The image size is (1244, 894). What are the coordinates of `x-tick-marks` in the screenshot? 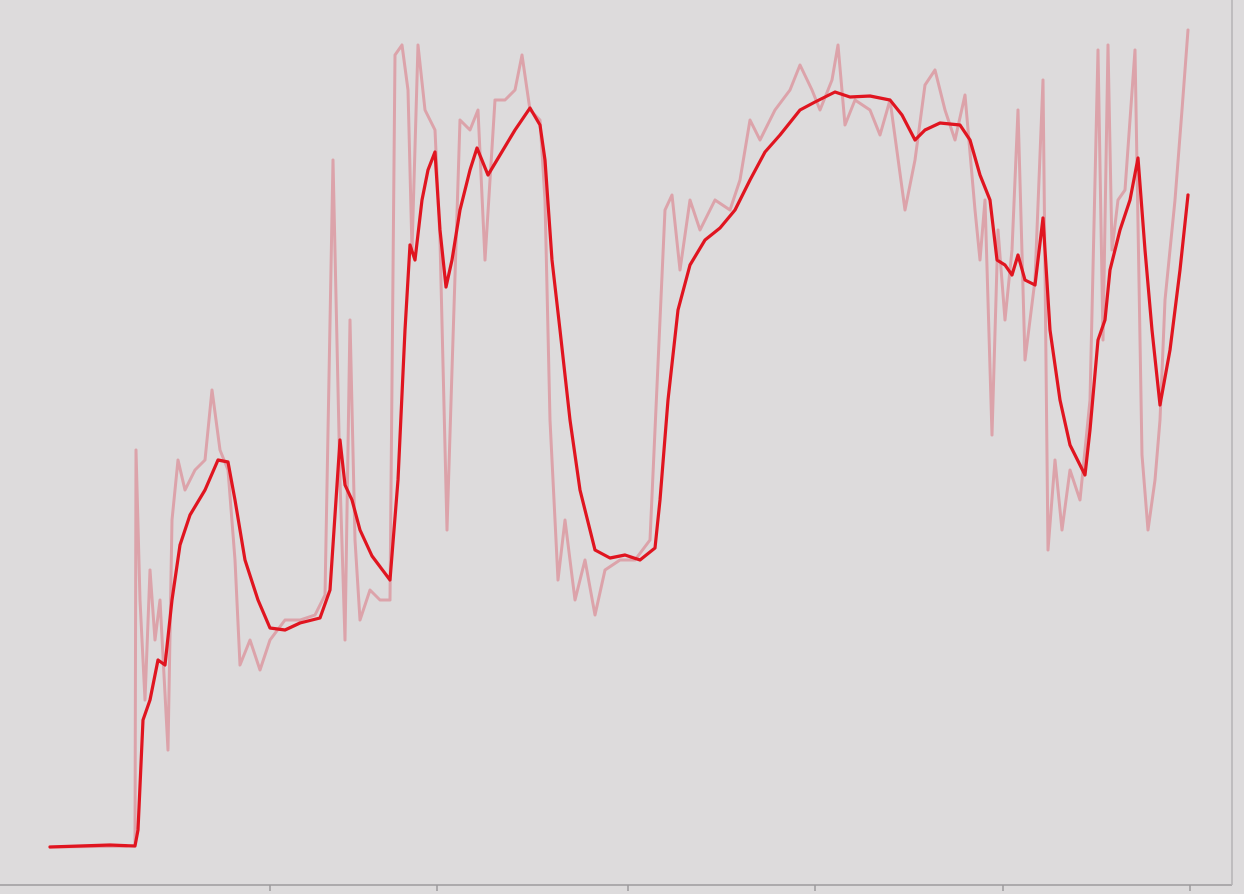 It's located at (730, 888).